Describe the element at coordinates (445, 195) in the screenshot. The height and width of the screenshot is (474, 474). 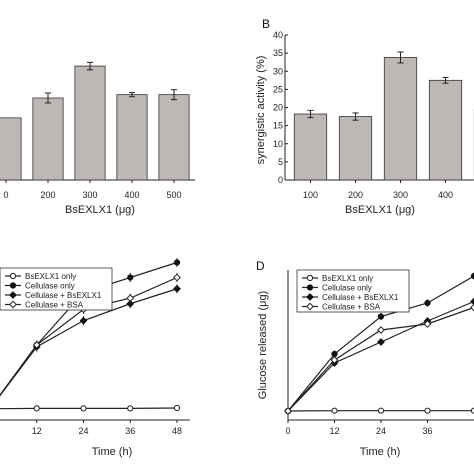
I see `panel-b-x-tick-label: 400` at that location.